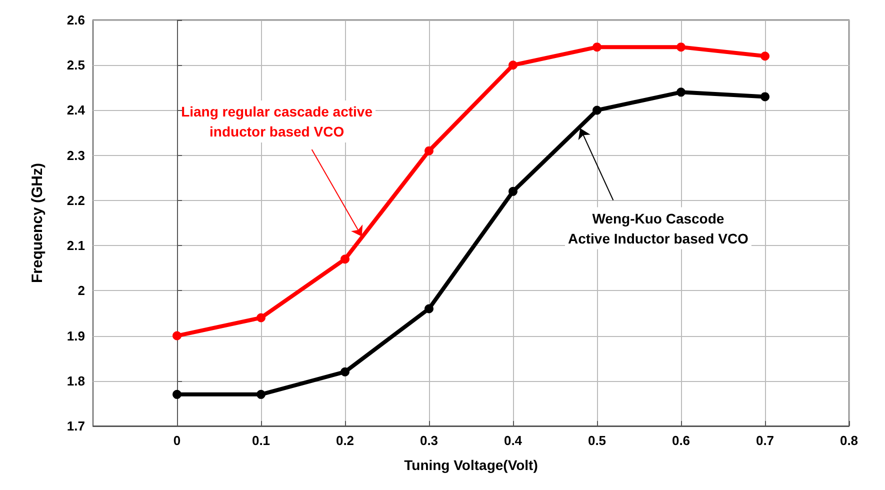 The height and width of the screenshot is (490, 885). Describe the element at coordinates (177, 440) in the screenshot. I see `x-tick-label: 0` at that location.